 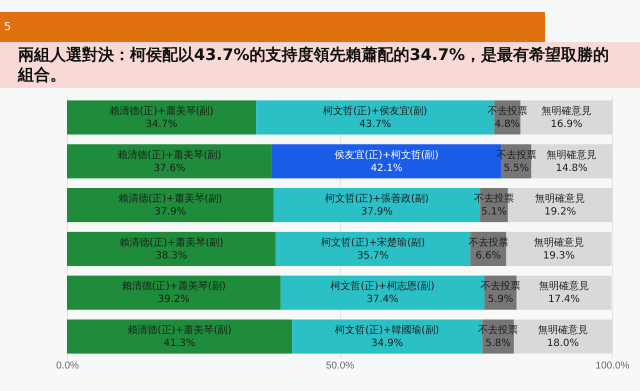 What do you see at coordinates (382, 293) in the screenshot?
I see `data-label: 柯文哲(正)+柯志恩(副) 37.4%` at bounding box center [382, 293].